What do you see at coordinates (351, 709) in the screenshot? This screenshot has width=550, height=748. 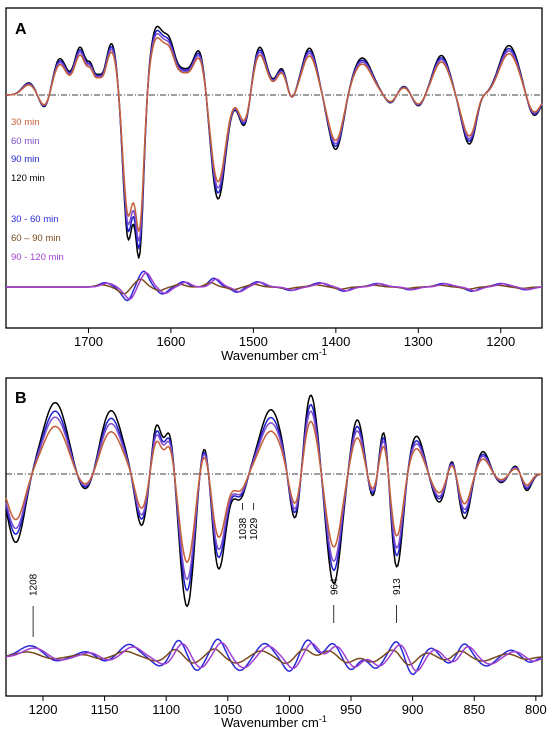 I see `panel-b-x-tick-label: 950` at bounding box center [351, 709].